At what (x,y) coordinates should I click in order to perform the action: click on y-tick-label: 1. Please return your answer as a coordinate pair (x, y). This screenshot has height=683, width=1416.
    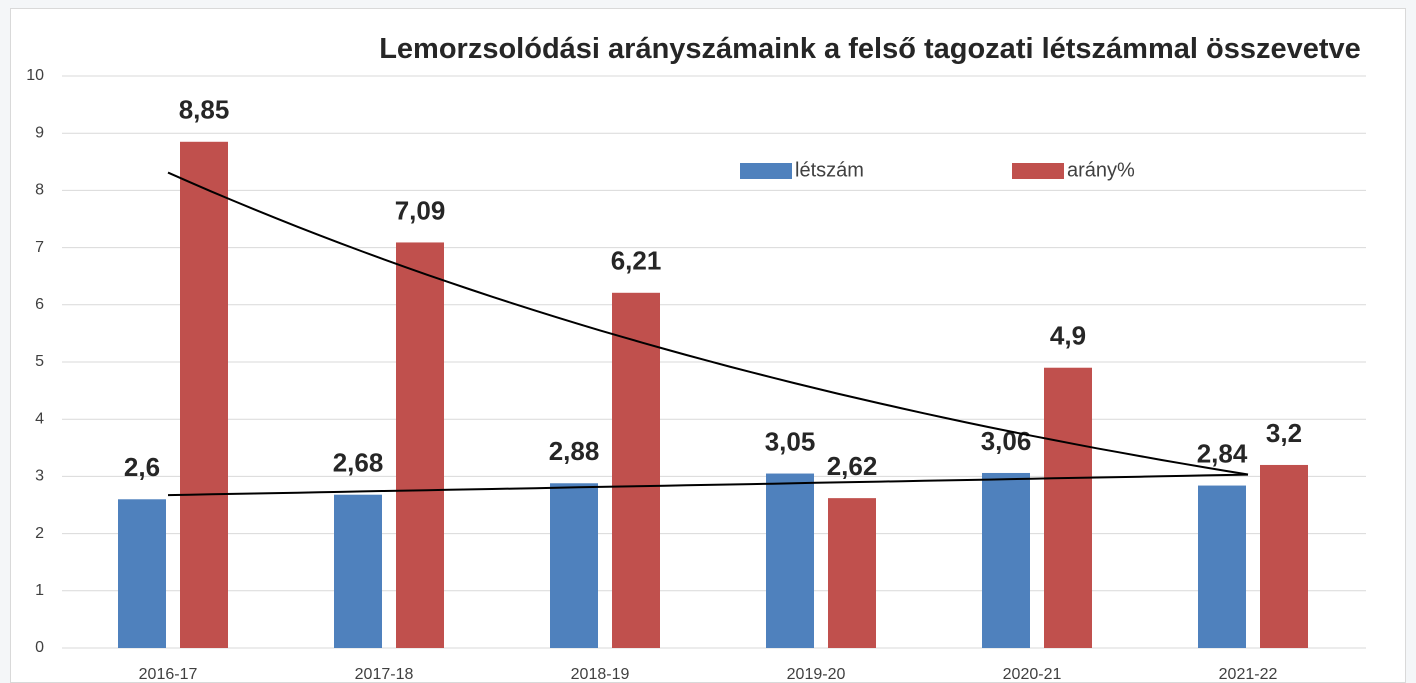
    Looking at the image, I should click on (39, 590).